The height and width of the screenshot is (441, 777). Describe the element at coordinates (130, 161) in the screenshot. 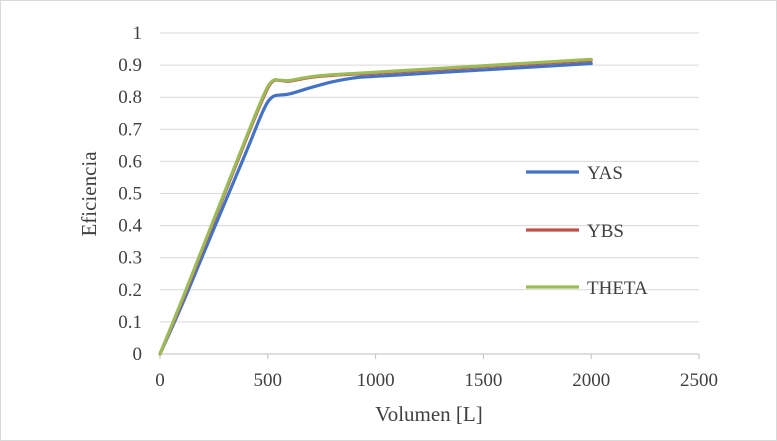

I see `y-tick-label: 0.6` at that location.